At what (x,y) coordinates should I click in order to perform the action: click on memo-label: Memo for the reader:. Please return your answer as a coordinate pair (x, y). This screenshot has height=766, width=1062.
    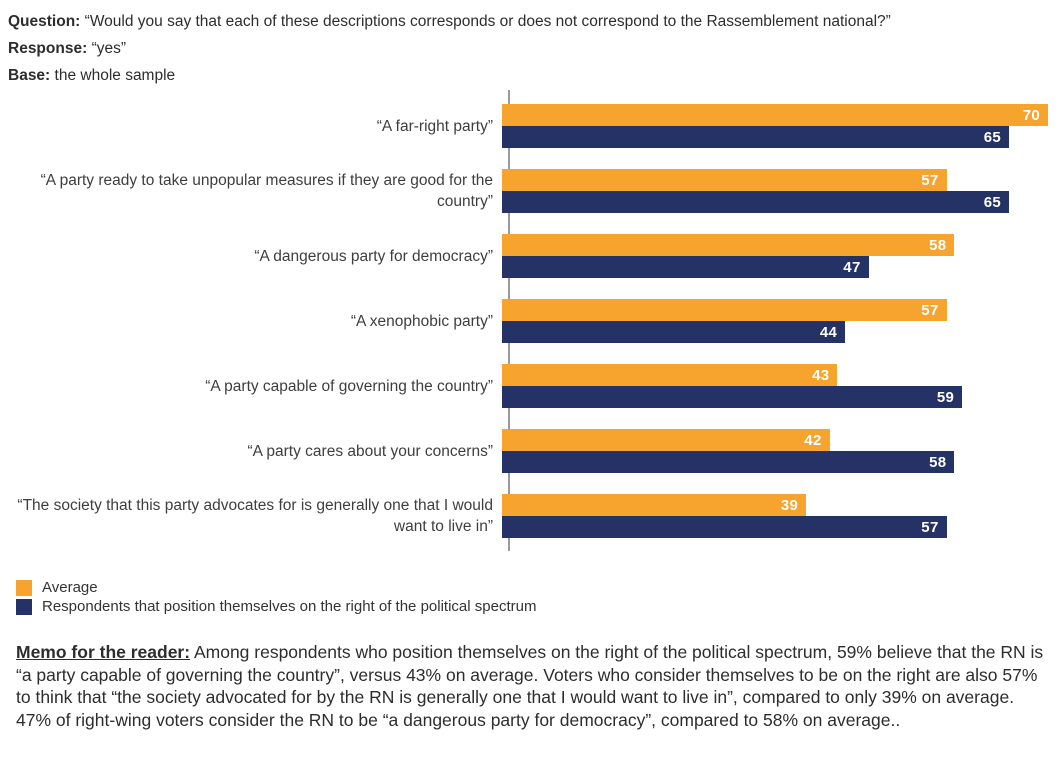
    Looking at the image, I should click on (103, 652).